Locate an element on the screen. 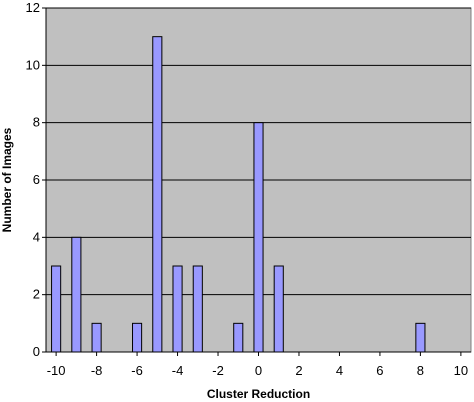 The width and height of the screenshot is (474, 402). x-tick-label: 4 is located at coordinates (339, 370).